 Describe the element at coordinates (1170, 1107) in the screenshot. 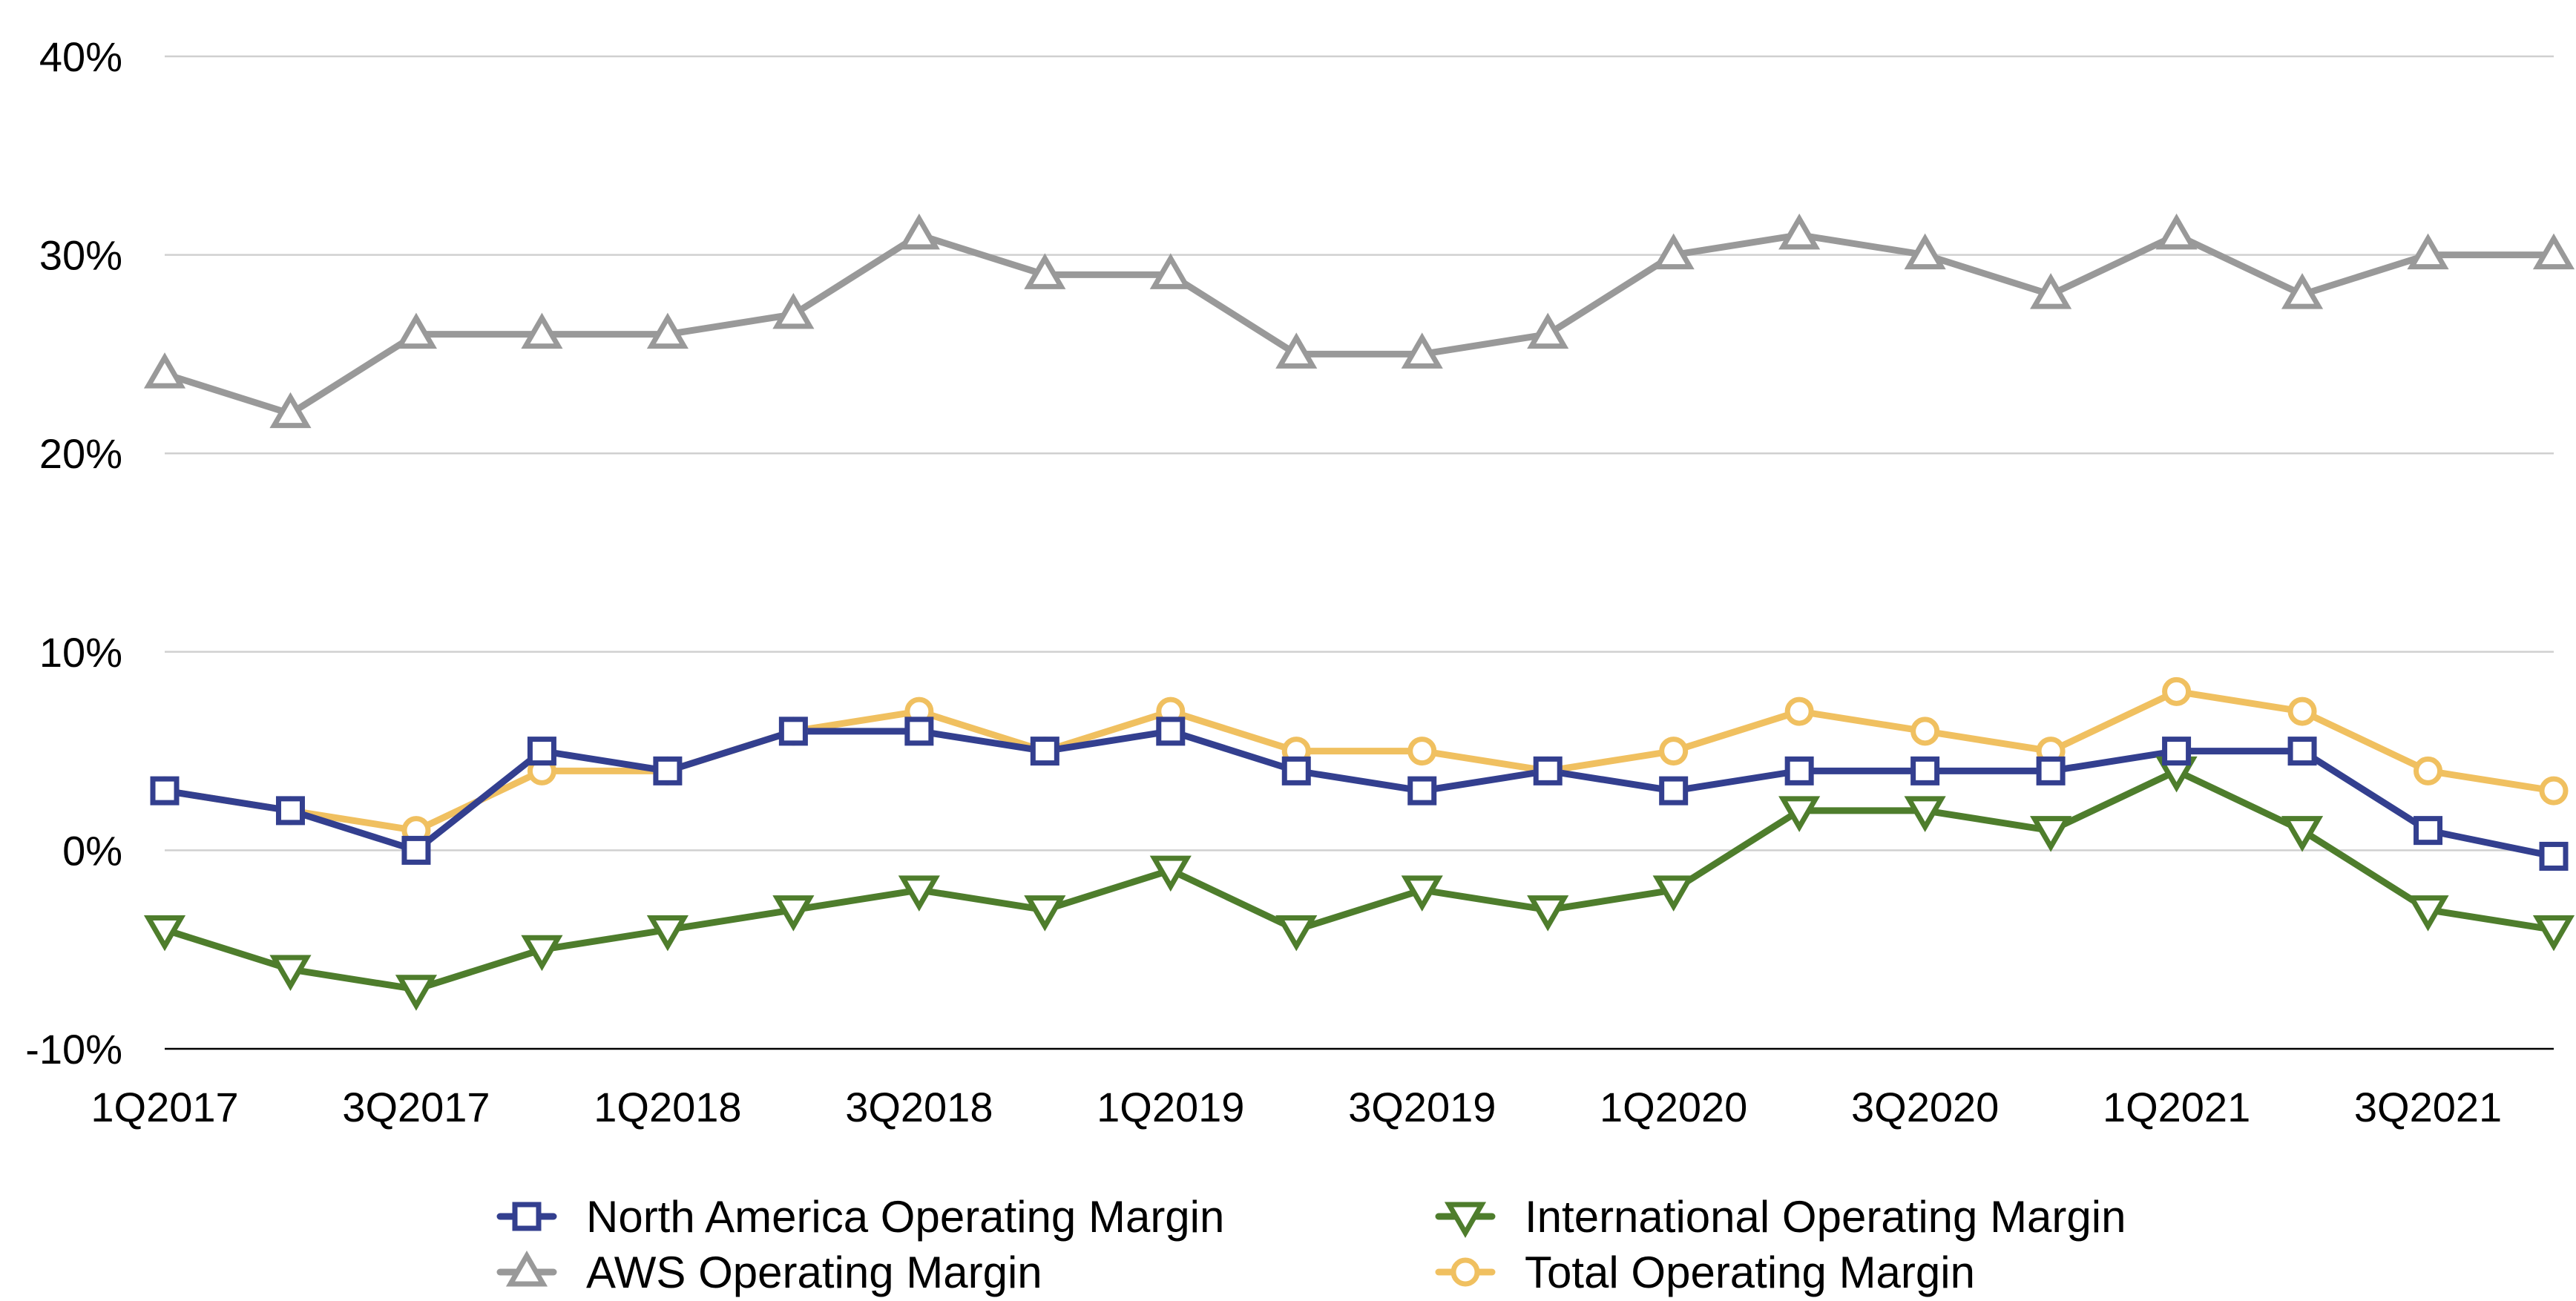

I see `x-tick-label: 1Q2019` at that location.